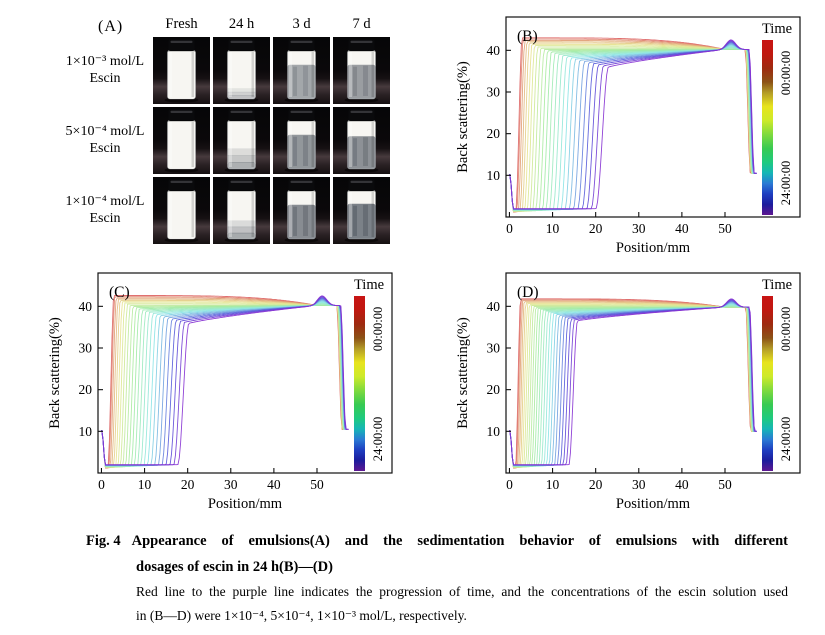 The width and height of the screenshot is (825, 635). Describe the element at coordinates (105, 131) in the screenshot. I see `concentration-text: 5×10⁻⁴ mol/L` at that location.